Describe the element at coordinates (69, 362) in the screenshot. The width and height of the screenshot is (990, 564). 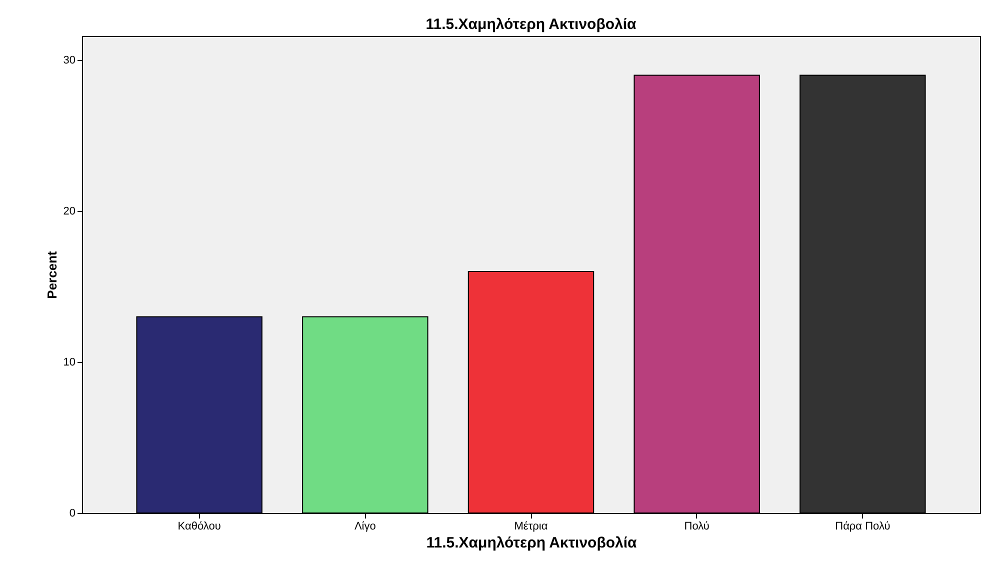
I see `y-tick-label: 10` at that location.